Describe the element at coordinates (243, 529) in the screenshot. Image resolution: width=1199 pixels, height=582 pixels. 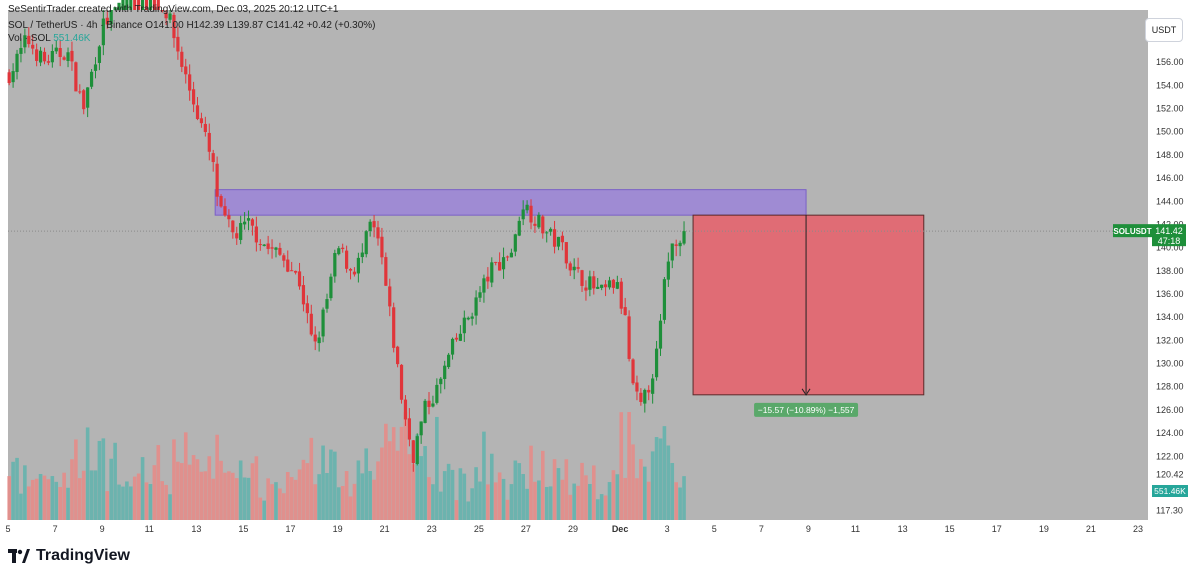
I see `x-tick-label: 15` at that location.